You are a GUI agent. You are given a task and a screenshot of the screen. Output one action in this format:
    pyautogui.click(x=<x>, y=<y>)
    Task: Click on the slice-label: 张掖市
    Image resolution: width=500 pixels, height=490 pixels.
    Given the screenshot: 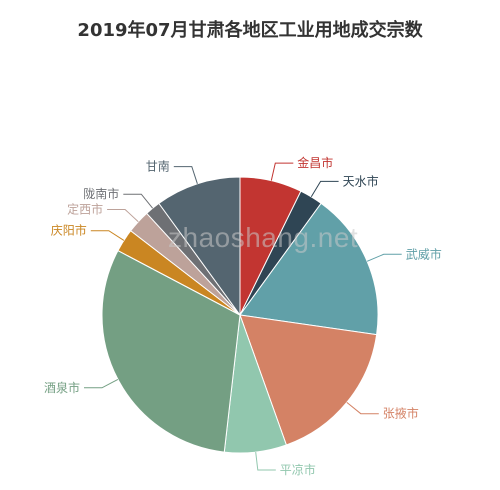 What is the action you would take?
    pyautogui.click(x=401, y=413)
    